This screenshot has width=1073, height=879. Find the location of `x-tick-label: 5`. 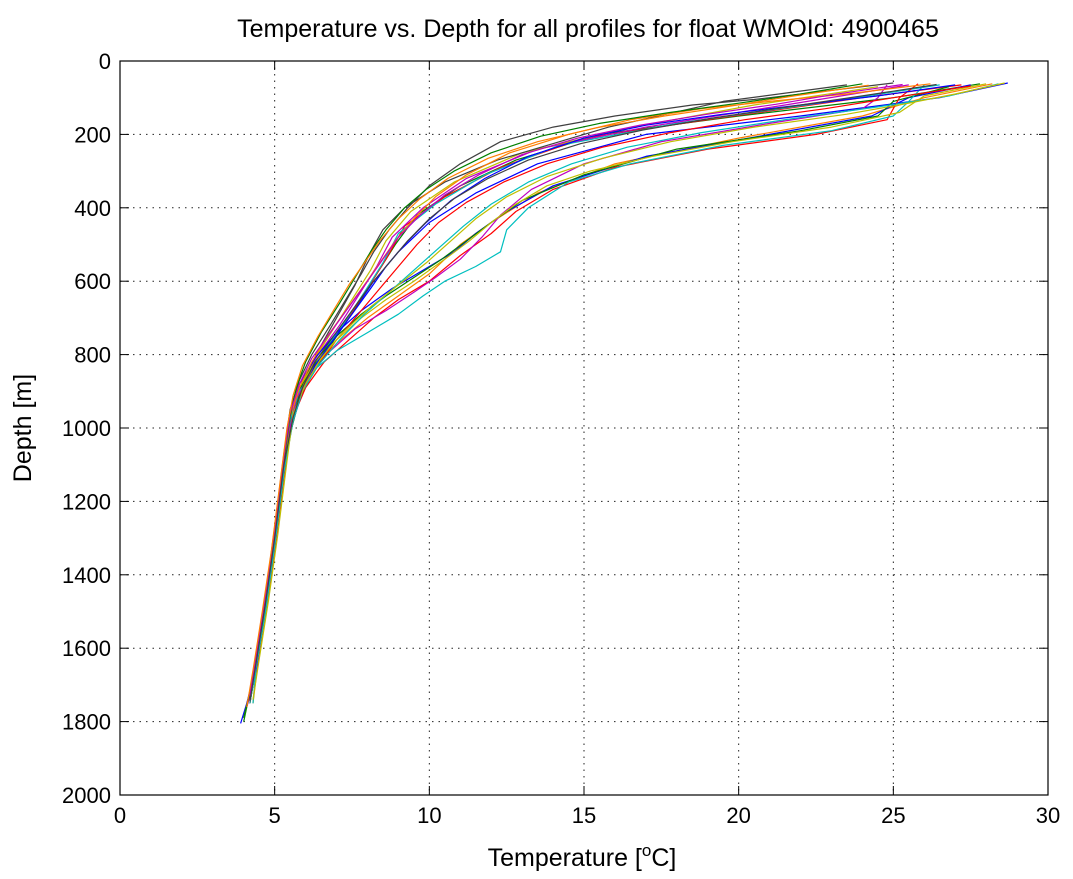

x-tick-label: 5 is located at coordinates (275, 815).